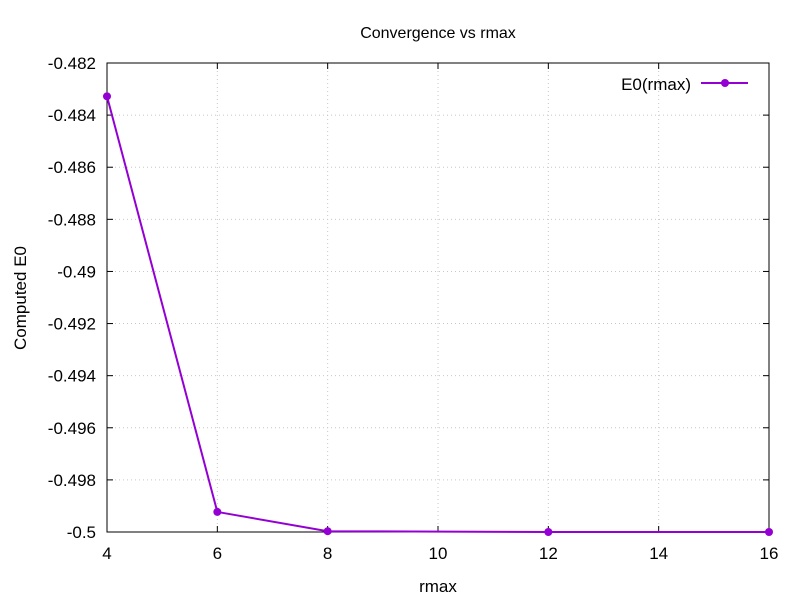  What do you see at coordinates (72, 63) in the screenshot?
I see `y-tick-label: -0.482` at bounding box center [72, 63].